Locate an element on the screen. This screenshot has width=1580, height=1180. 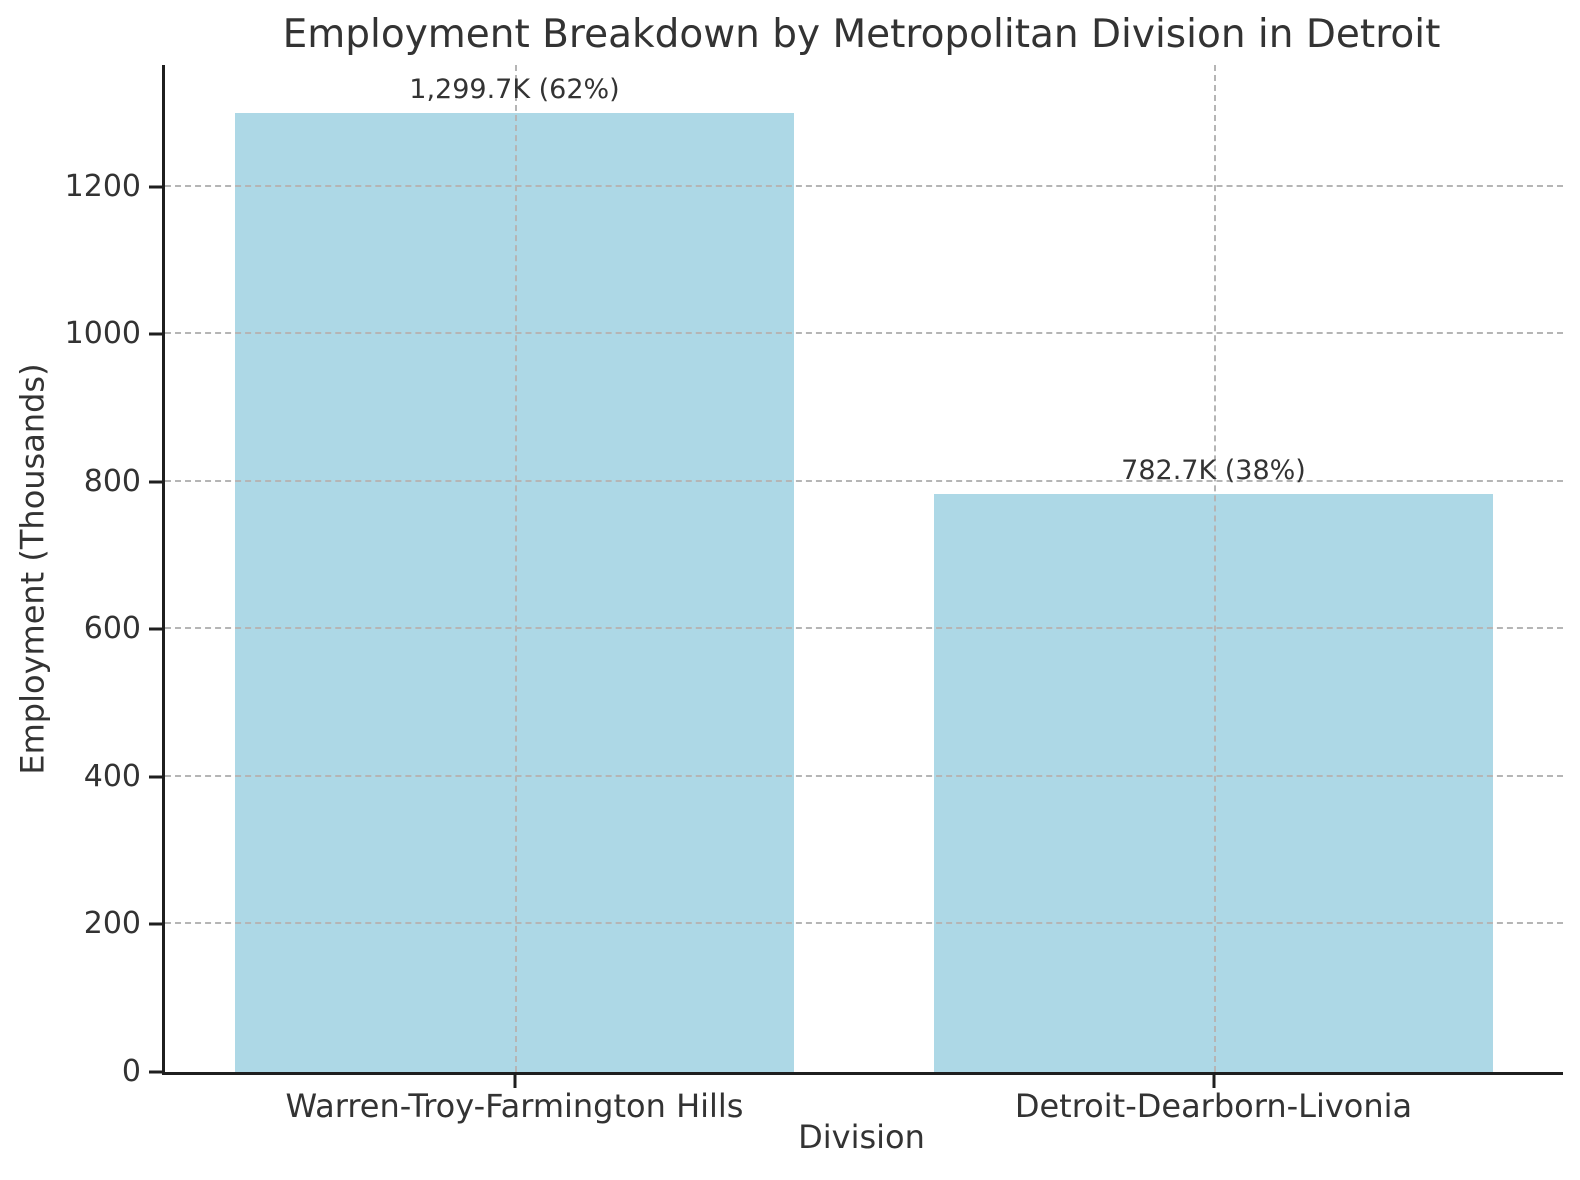
y-axis-label-wrap: Employment (Thousands) is located at coordinates (33, 568).